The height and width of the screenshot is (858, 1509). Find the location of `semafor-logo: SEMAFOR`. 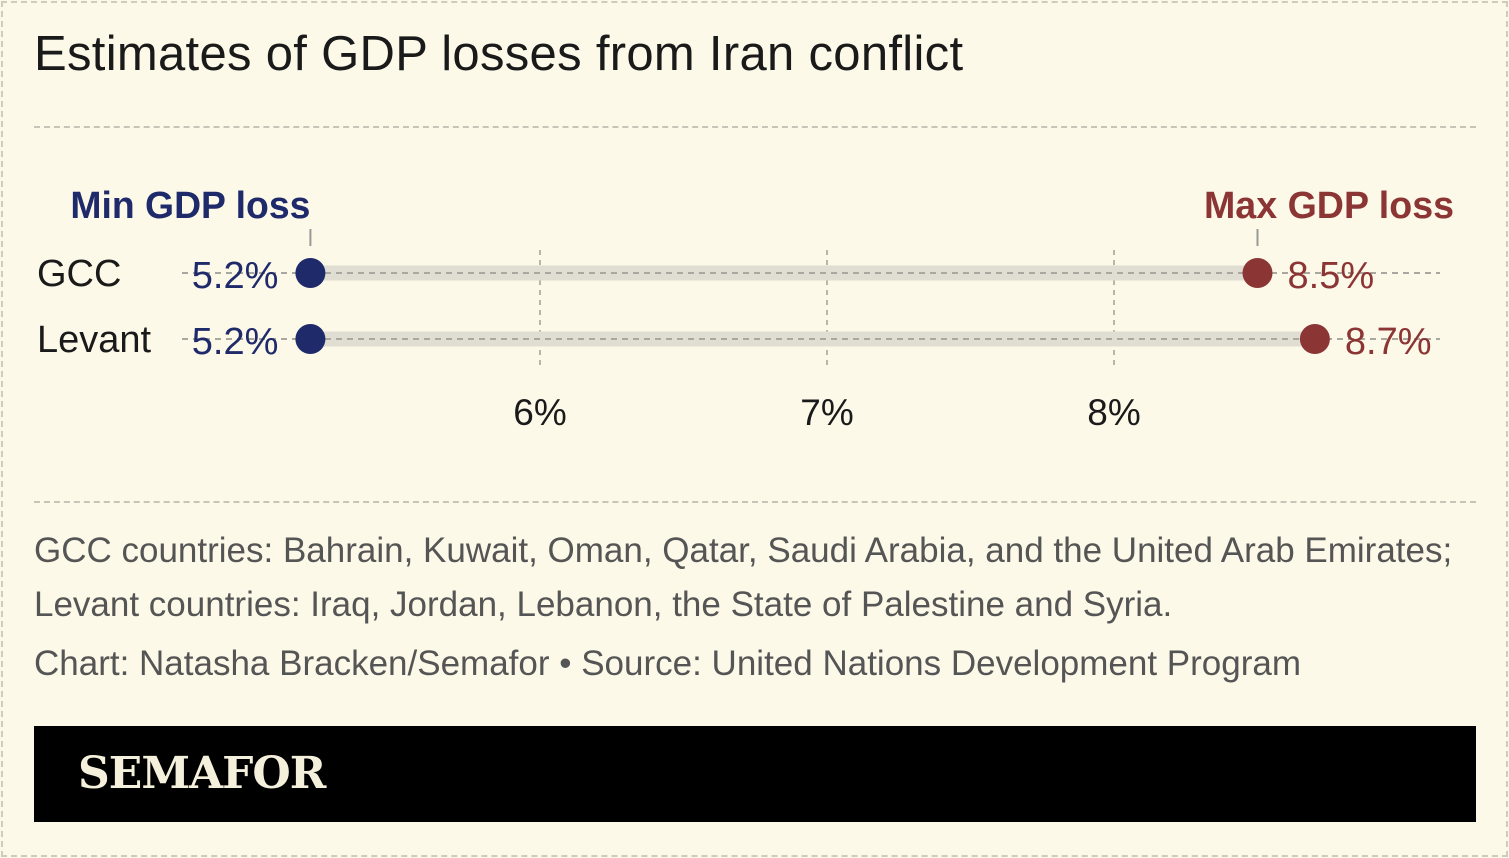

semafor-logo: SEMAFOR is located at coordinates (202, 773).